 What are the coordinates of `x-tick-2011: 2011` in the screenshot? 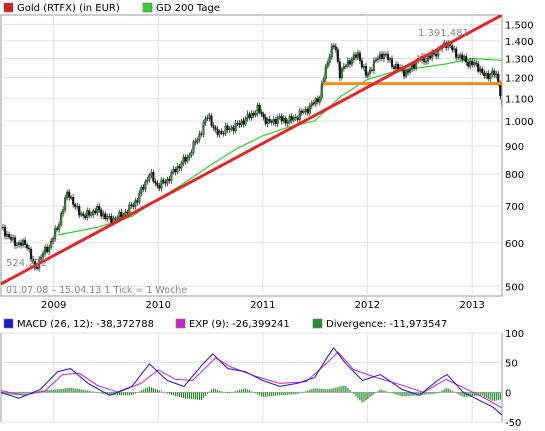 It's located at (262, 305).